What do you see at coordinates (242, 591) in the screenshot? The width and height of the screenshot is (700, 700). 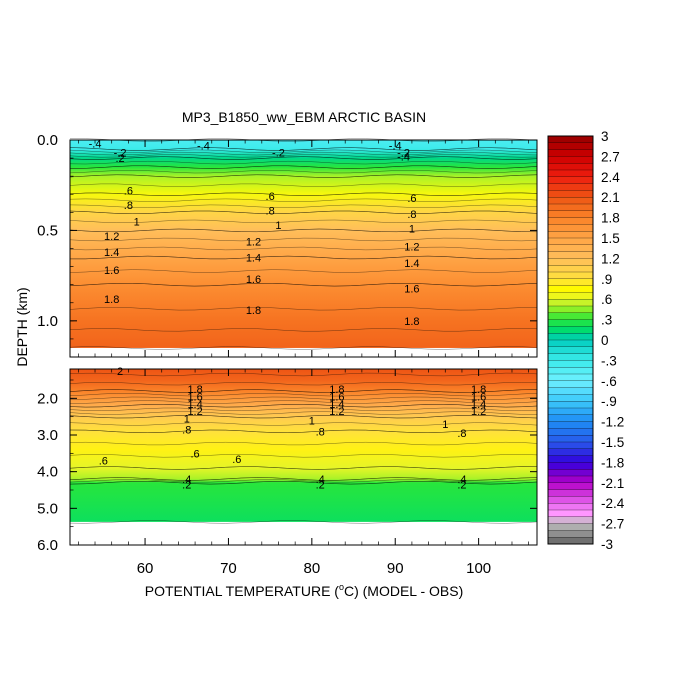 I see `x-axis-label-main: POTENTIAL TEMPERATURE (` at bounding box center [242, 591].